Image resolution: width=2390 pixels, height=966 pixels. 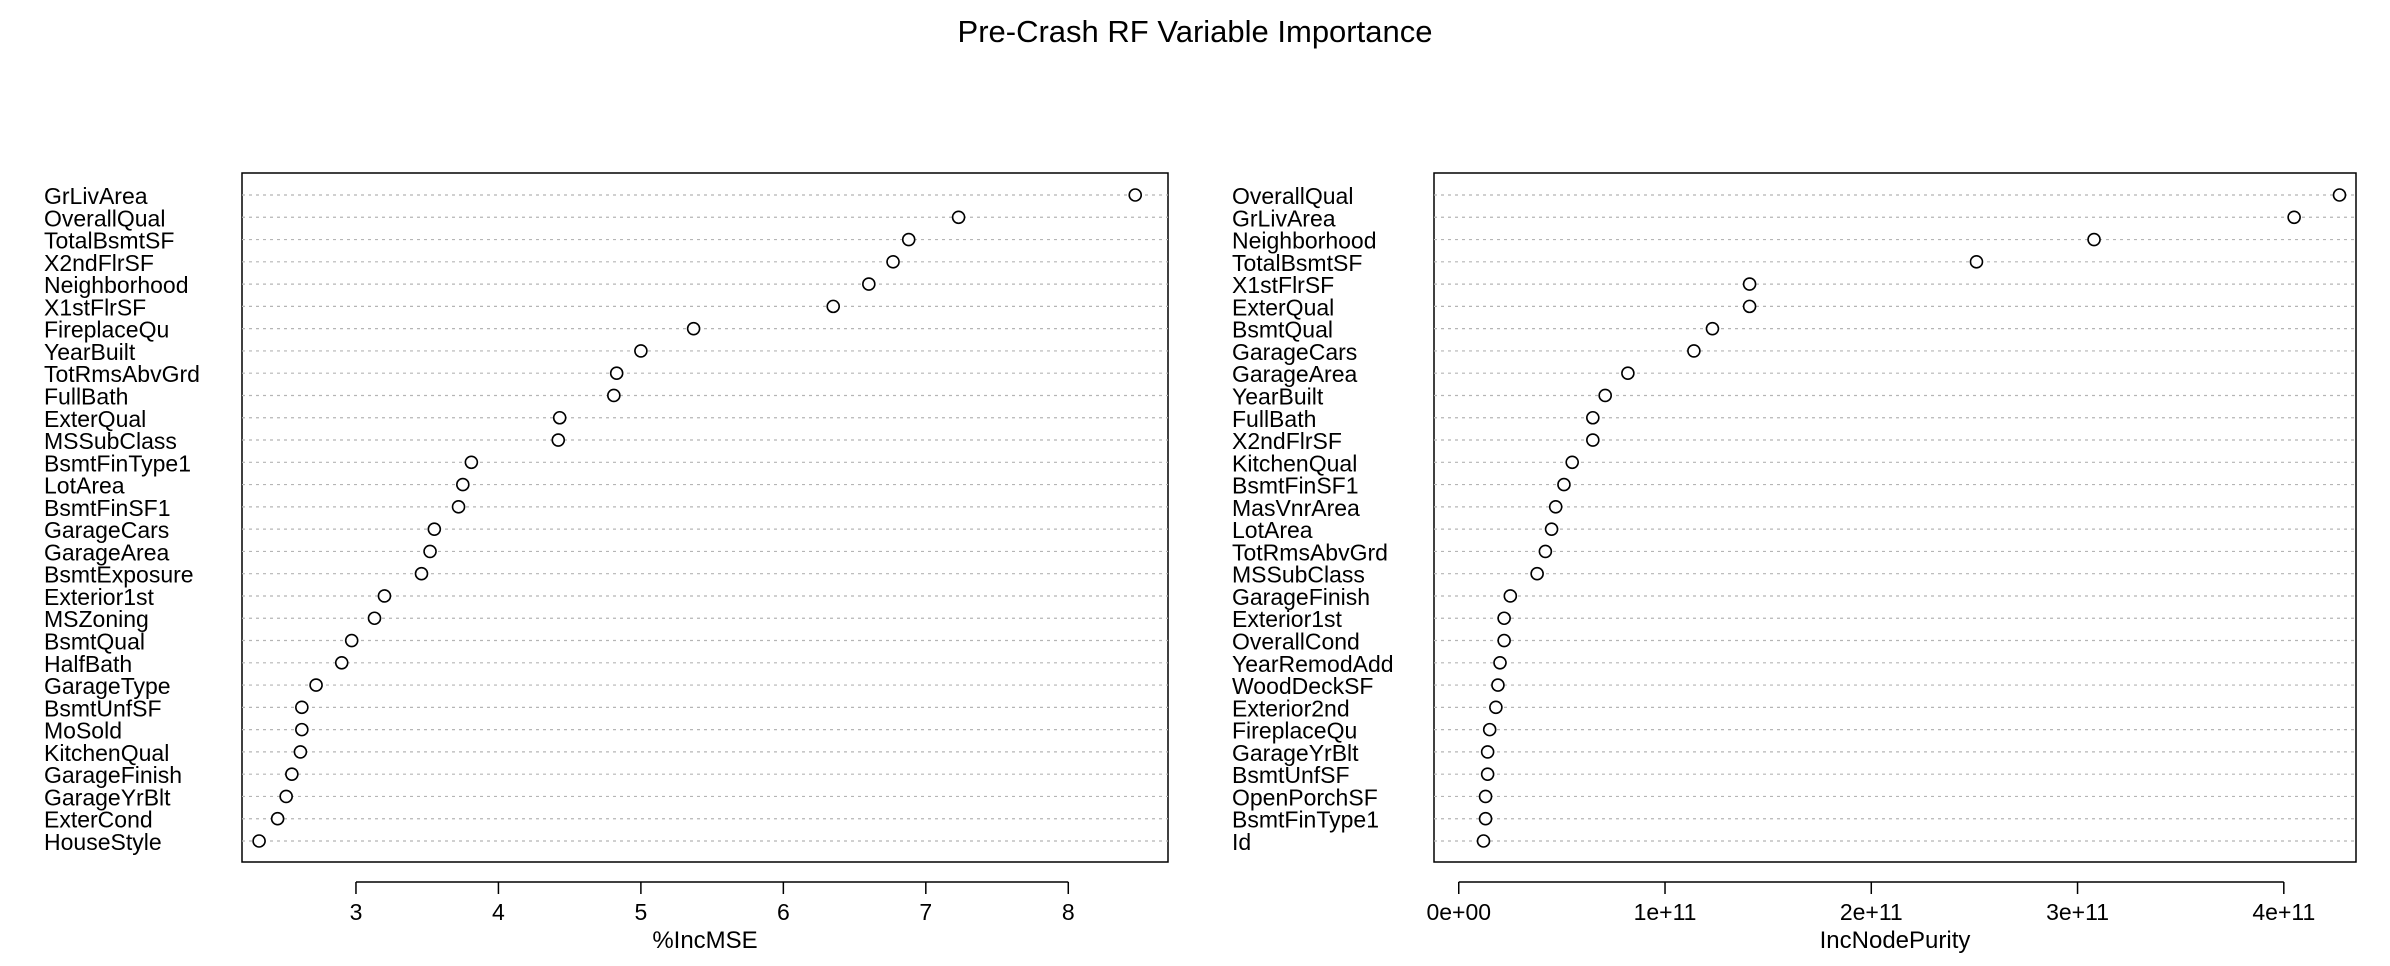 What do you see at coordinates (106, 753) in the screenshot?
I see `variable-label: KitchenQual` at bounding box center [106, 753].